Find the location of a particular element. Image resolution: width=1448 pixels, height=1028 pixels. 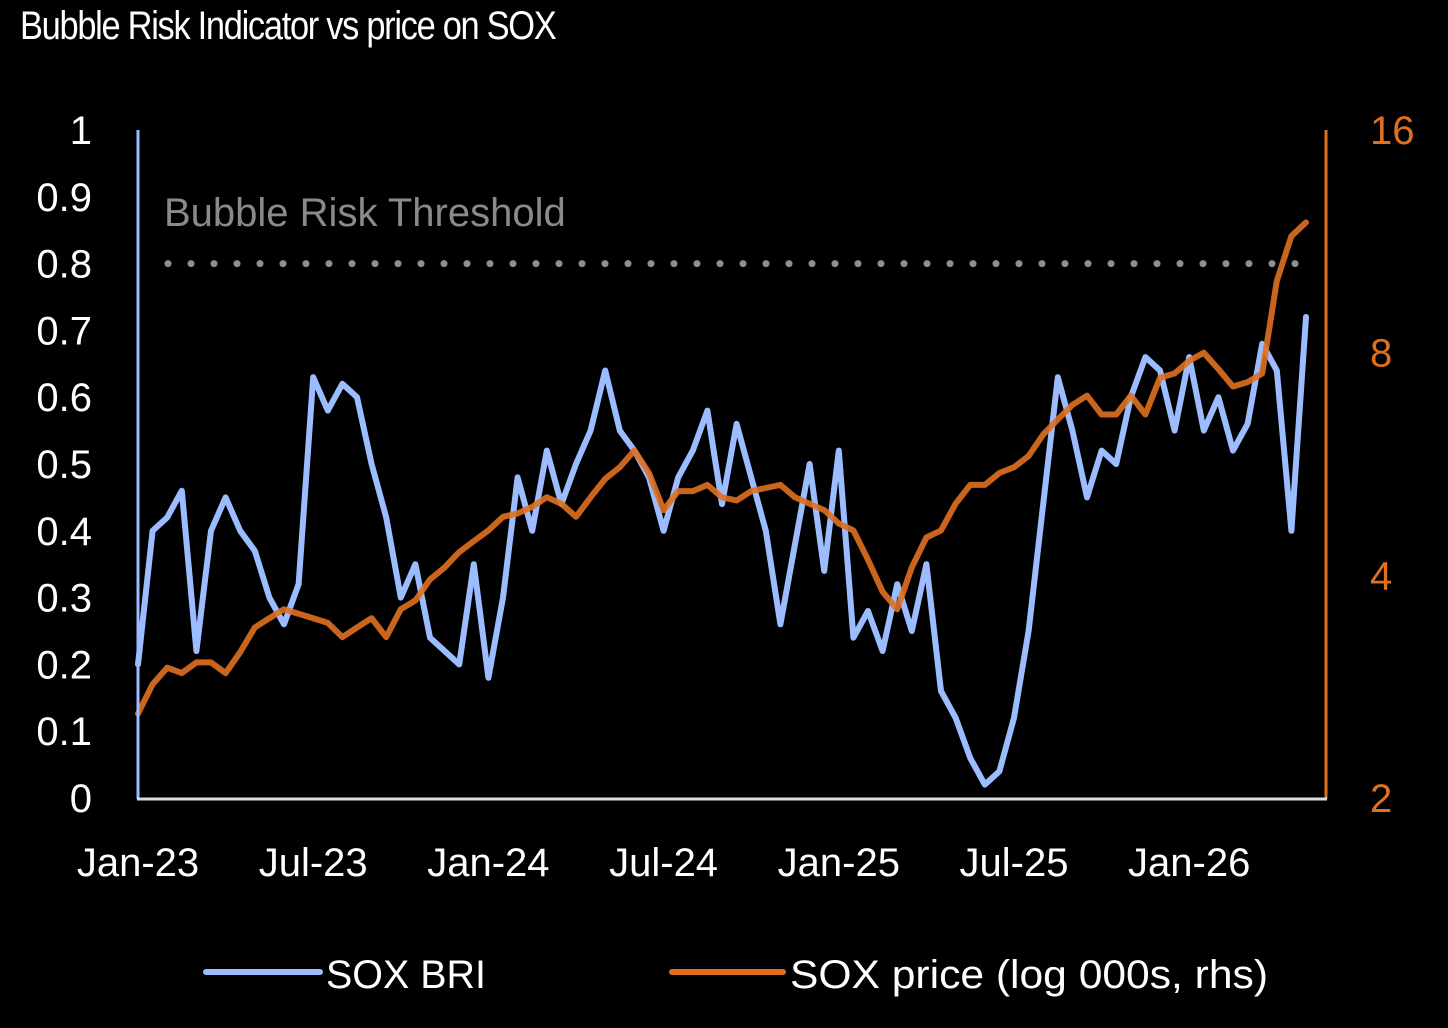

left-tick-label: 1 is located at coordinates (81, 131).